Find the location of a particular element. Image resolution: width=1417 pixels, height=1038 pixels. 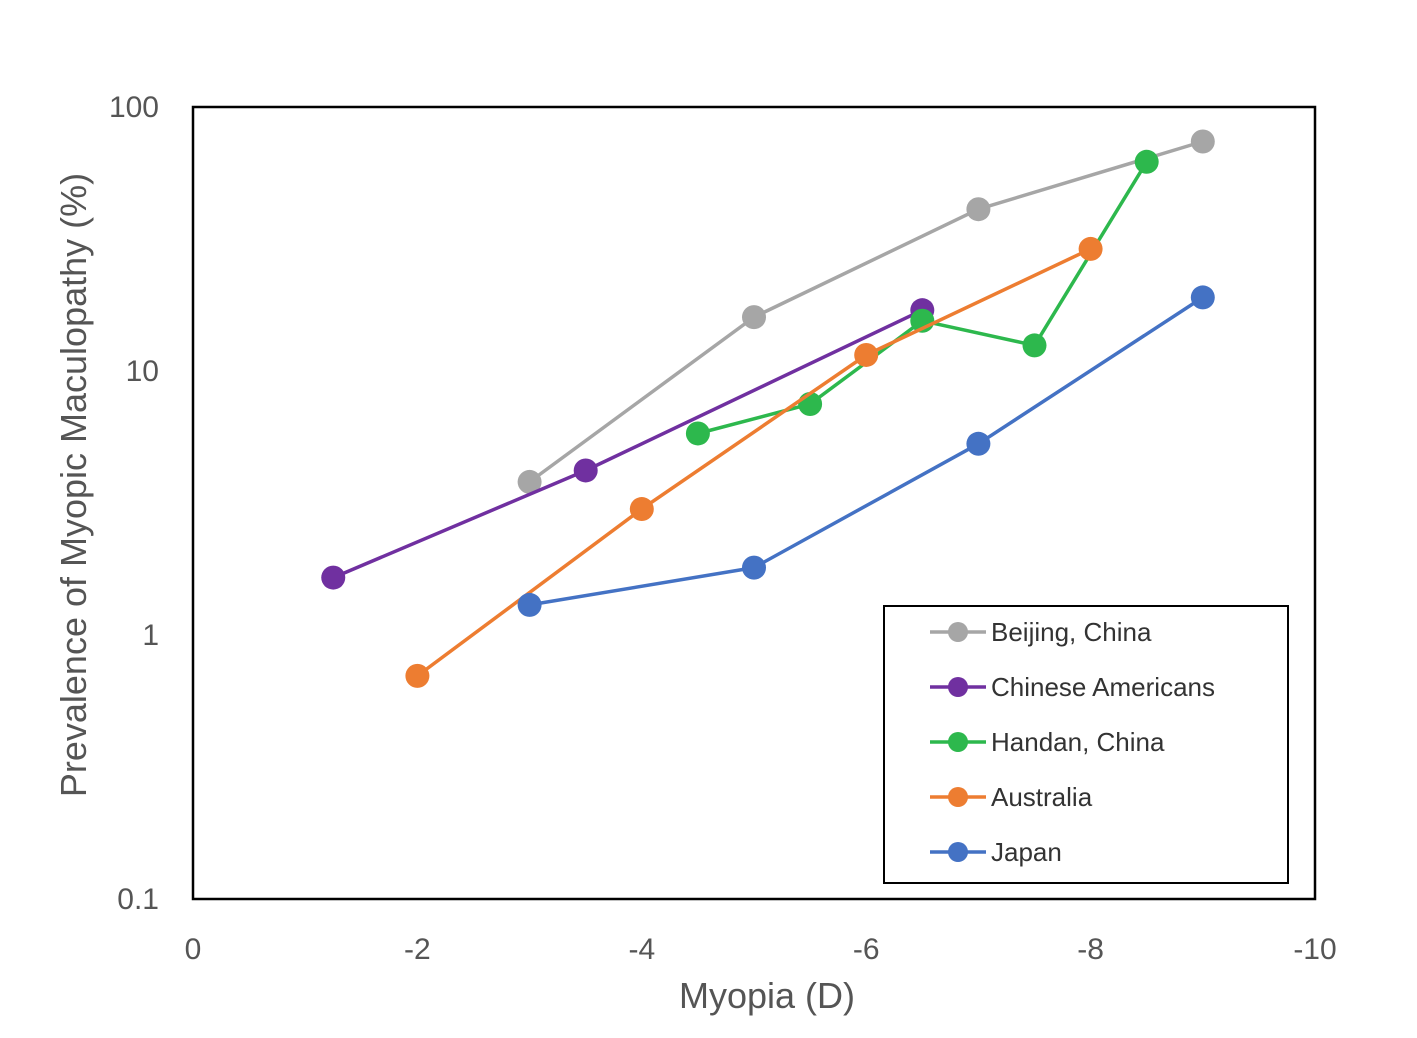

legend-label: Beijing, China is located at coordinates (1071, 632).